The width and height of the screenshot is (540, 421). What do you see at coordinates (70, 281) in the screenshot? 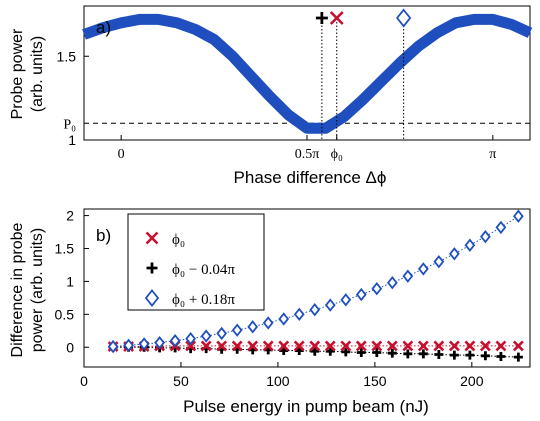
I see `panel-b-y-tick-label: 1` at bounding box center [70, 281].